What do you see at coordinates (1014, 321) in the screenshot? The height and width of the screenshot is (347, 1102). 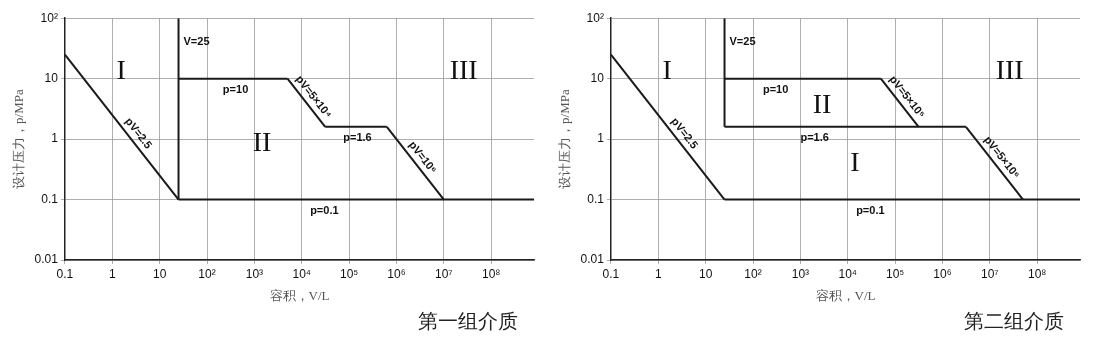 I see `text: 第二组介质` at bounding box center [1014, 321].